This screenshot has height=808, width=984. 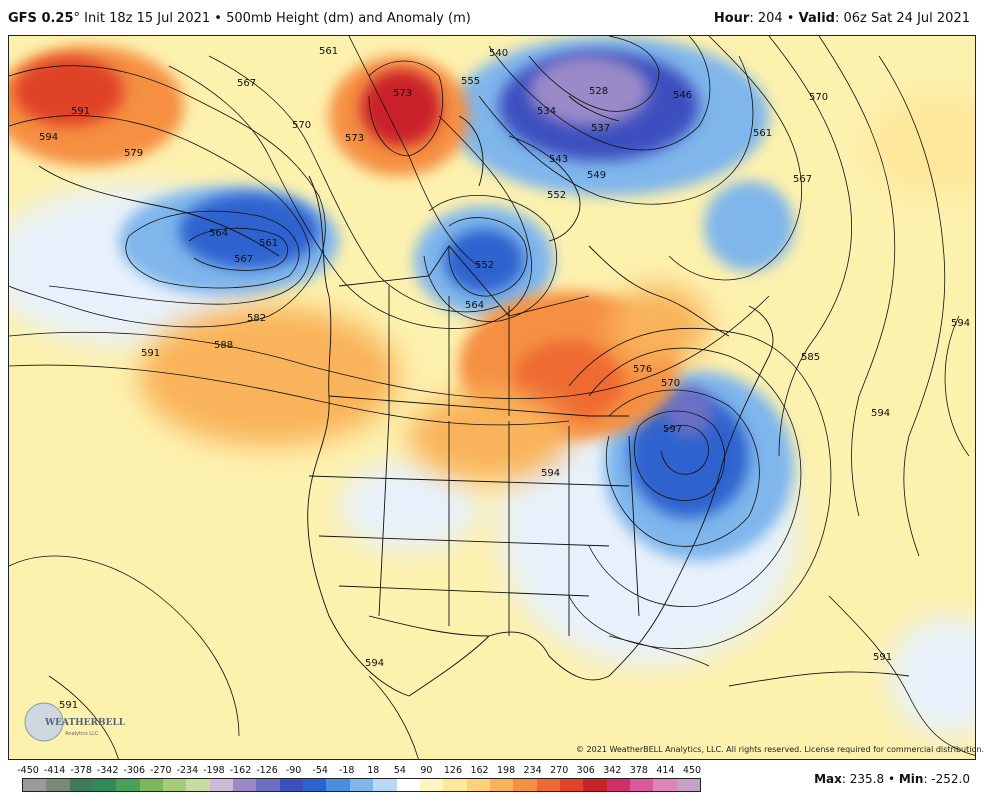 What do you see at coordinates (320, 770) in the screenshot?
I see `legend-tick-label: -54` at bounding box center [320, 770].